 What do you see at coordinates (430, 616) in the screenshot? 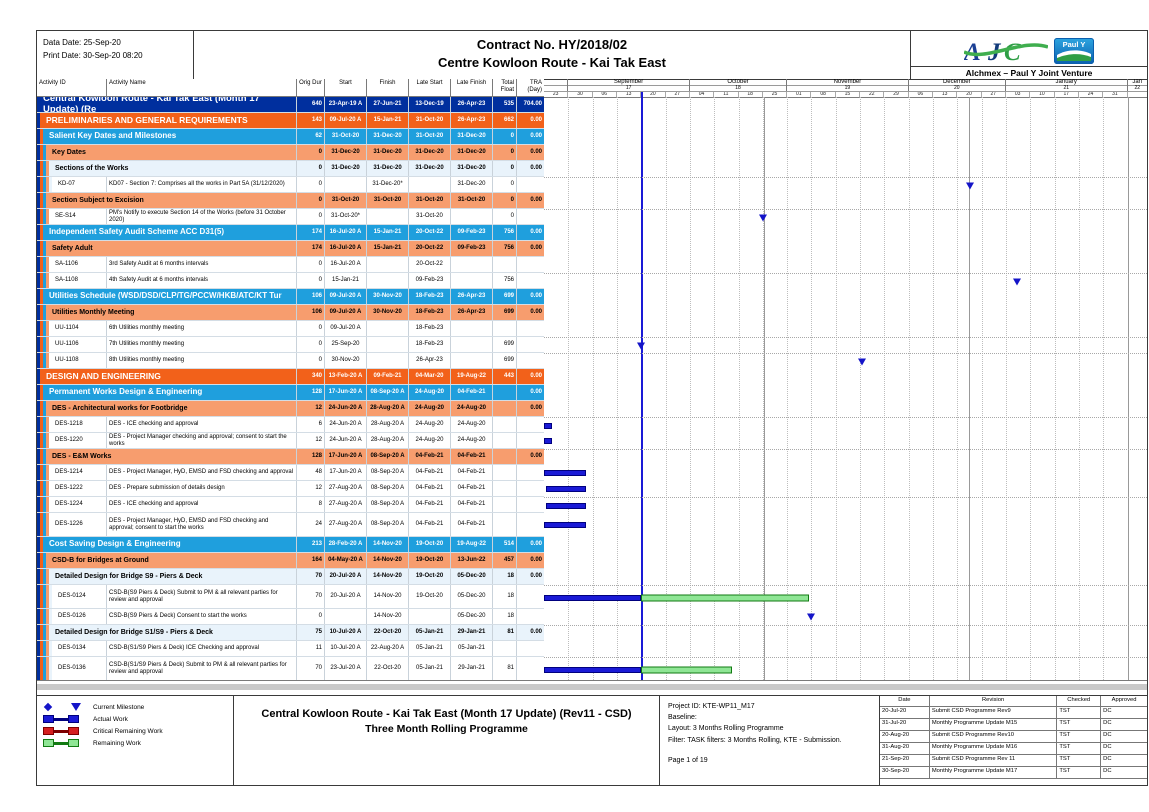
I see `cell-late-start` at bounding box center [430, 616].